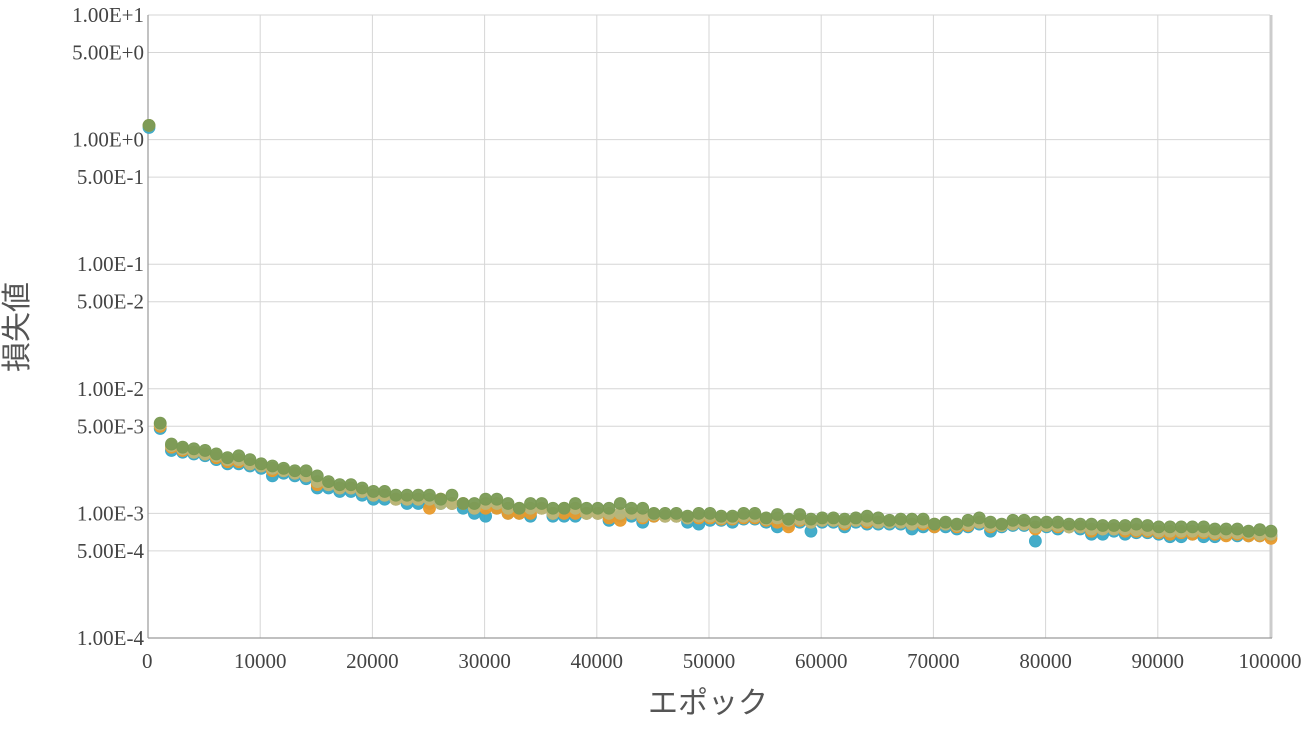 The image size is (1309, 735). What do you see at coordinates (108, 140) in the screenshot?
I see `y-tick-label: 1.00E+0` at bounding box center [108, 140].